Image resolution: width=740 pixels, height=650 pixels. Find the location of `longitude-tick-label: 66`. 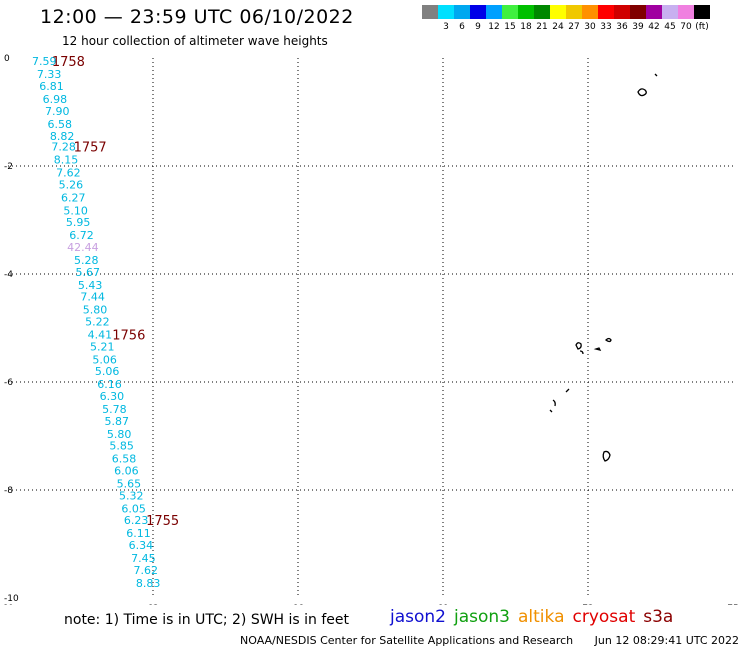

longitude-tick-label: 66 is located at coordinates (298, 604).